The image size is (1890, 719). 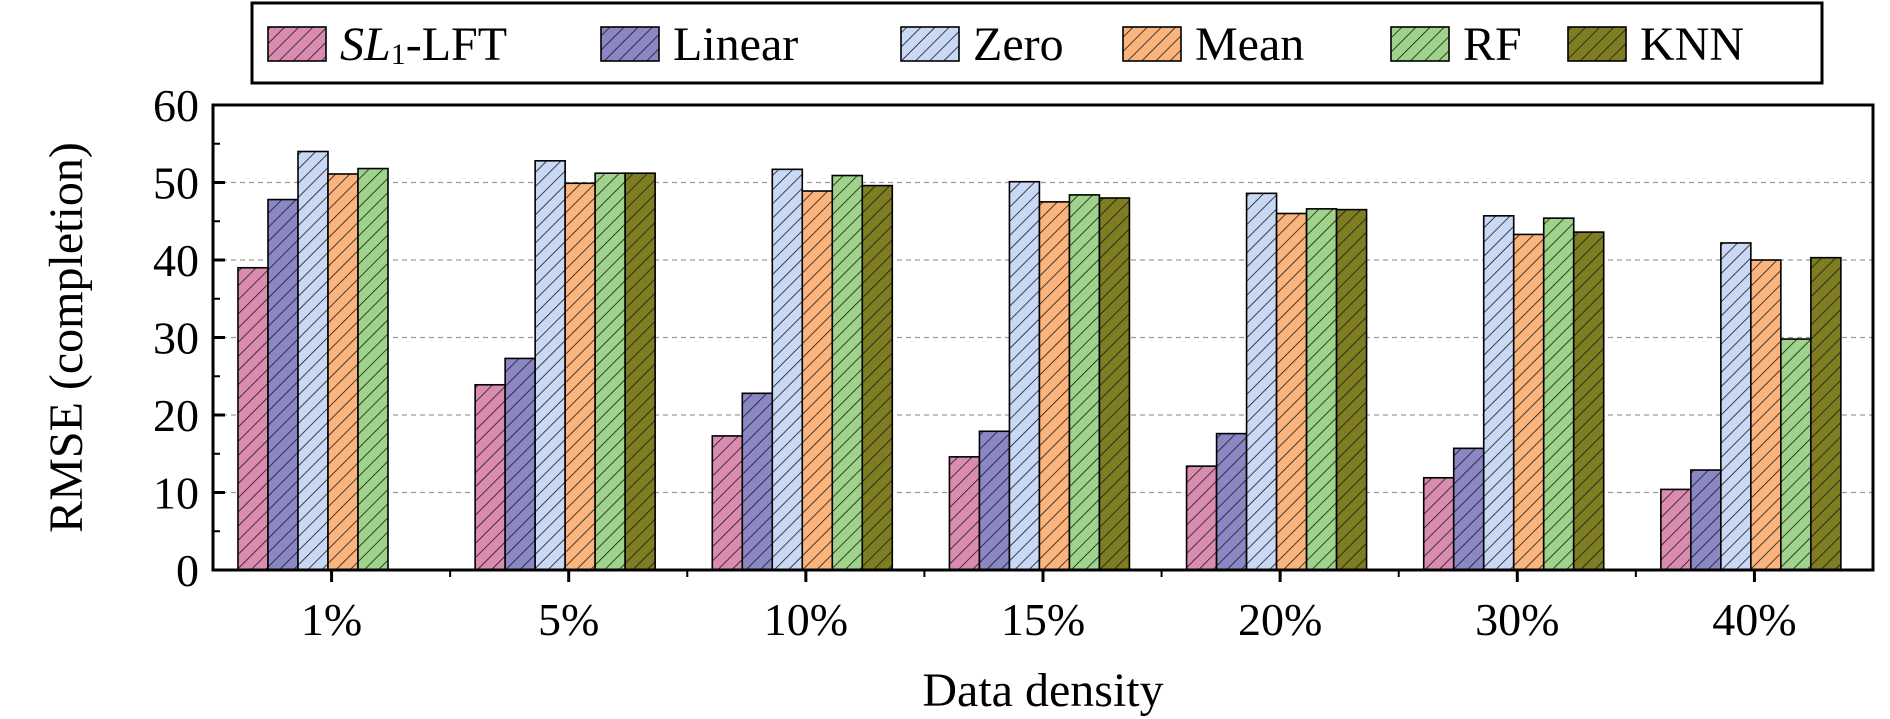 I want to click on y-tick-label: 50, so click(x=176, y=183).